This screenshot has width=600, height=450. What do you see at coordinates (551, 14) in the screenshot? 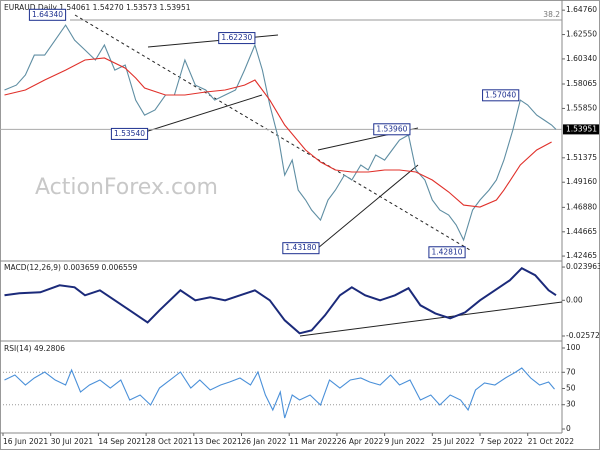
I see `fib-label: 38.2` at bounding box center [551, 14].